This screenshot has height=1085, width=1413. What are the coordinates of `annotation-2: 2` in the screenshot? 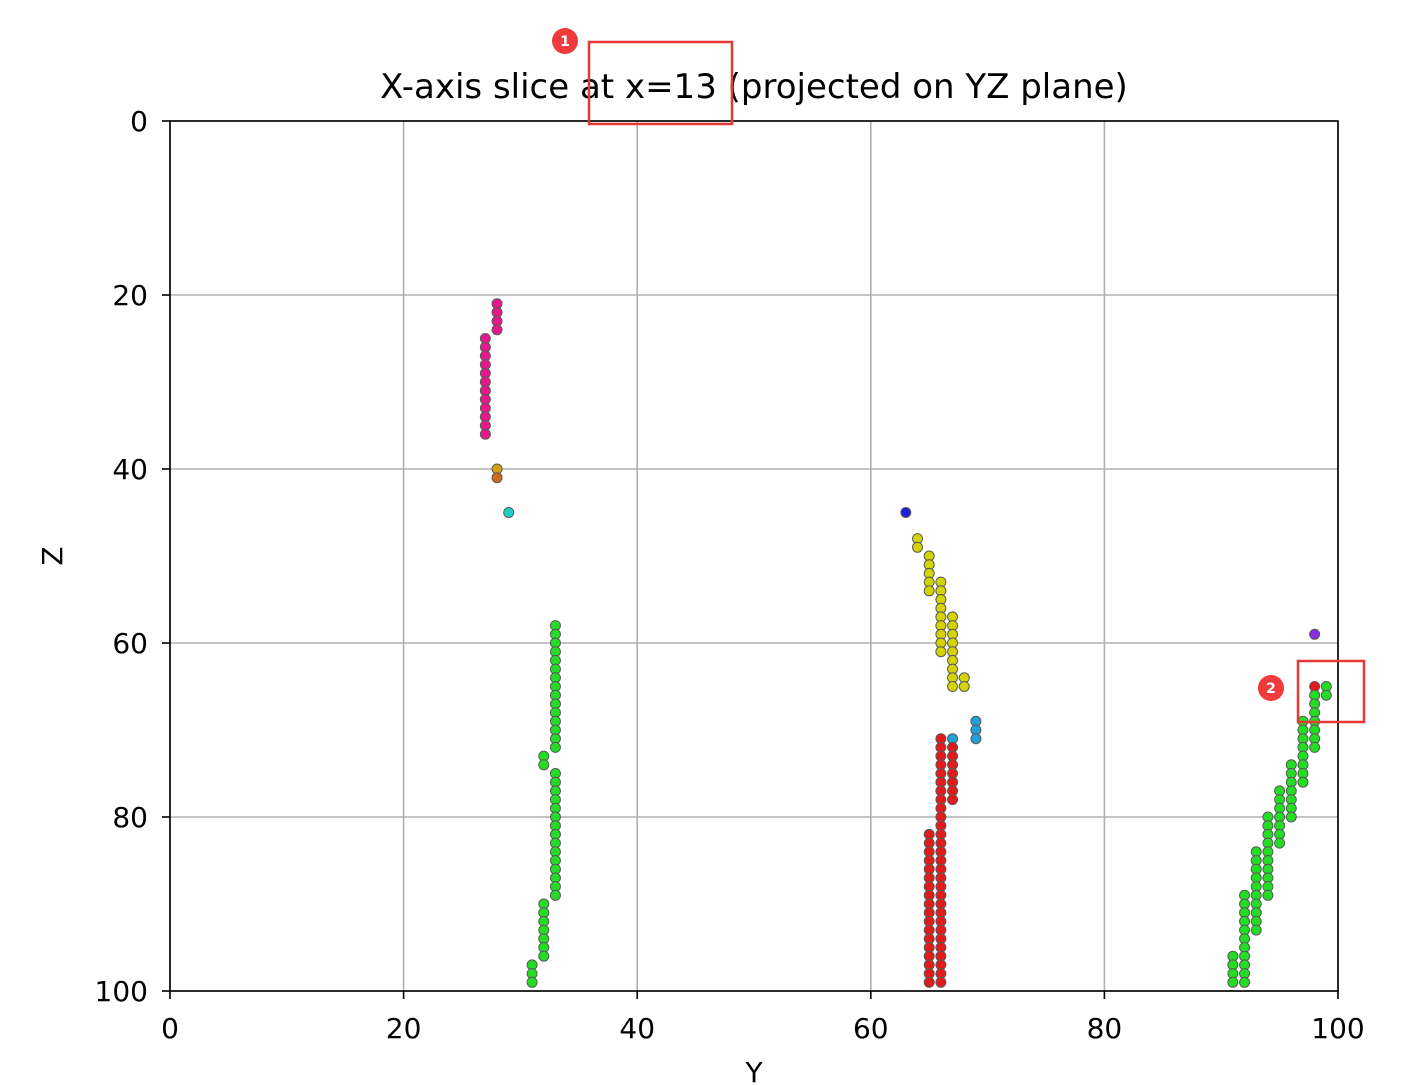 It's located at (1312, 691).